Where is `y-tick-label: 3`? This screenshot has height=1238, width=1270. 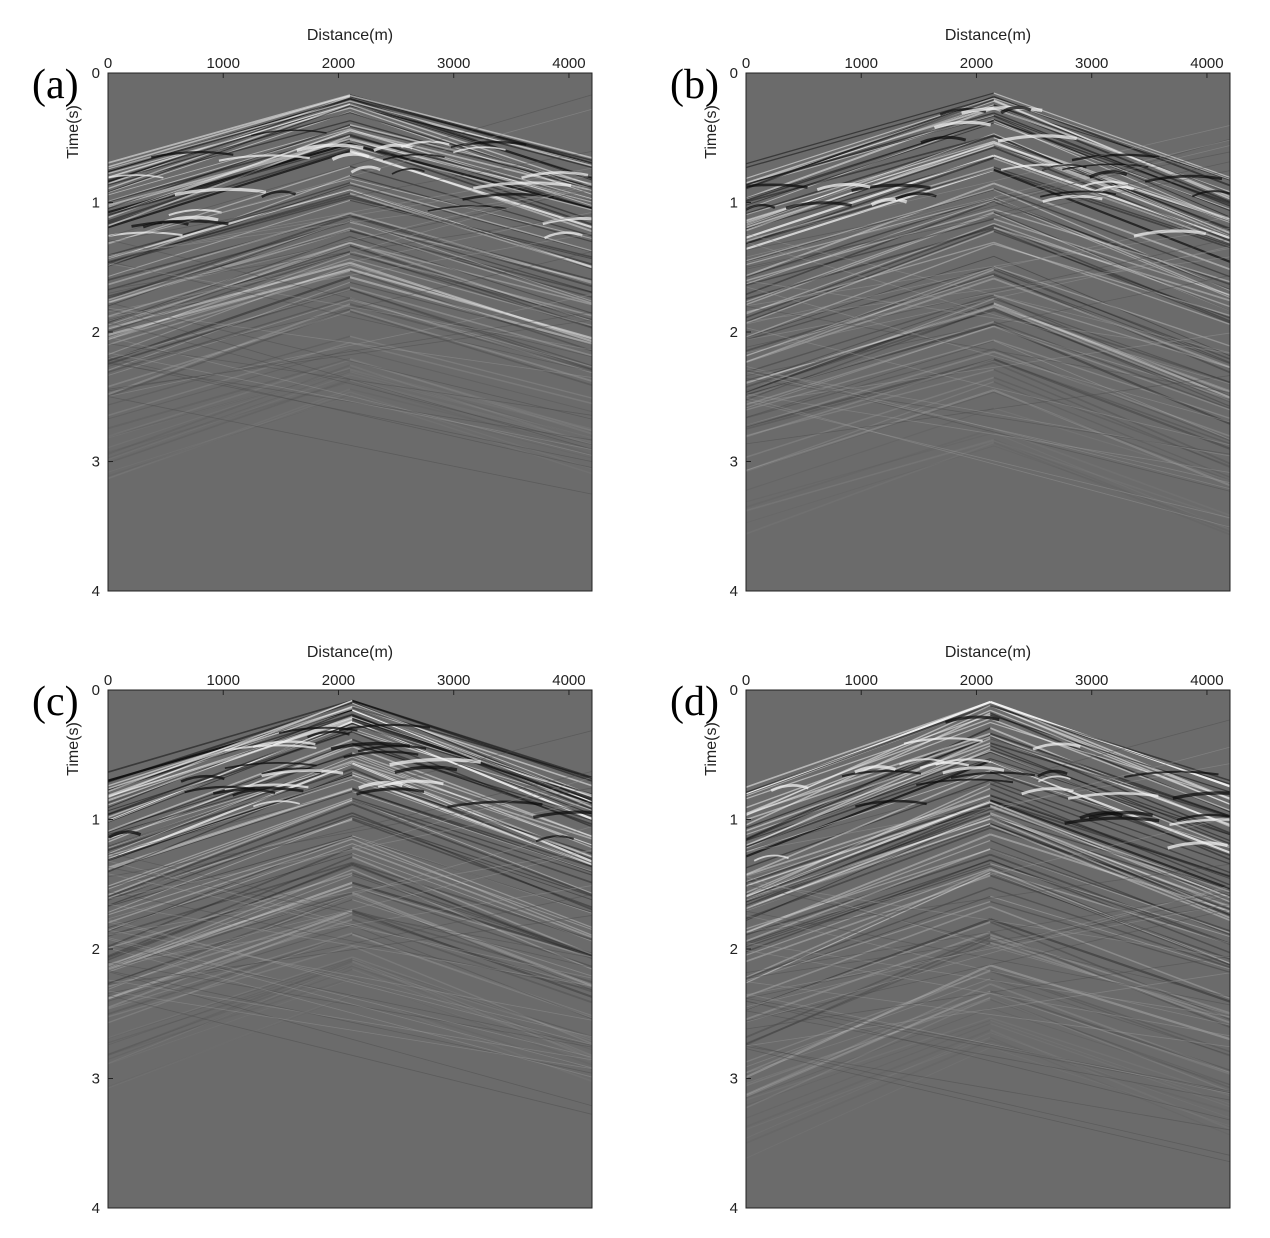
y-tick-label: 3 is located at coordinates (734, 1079).